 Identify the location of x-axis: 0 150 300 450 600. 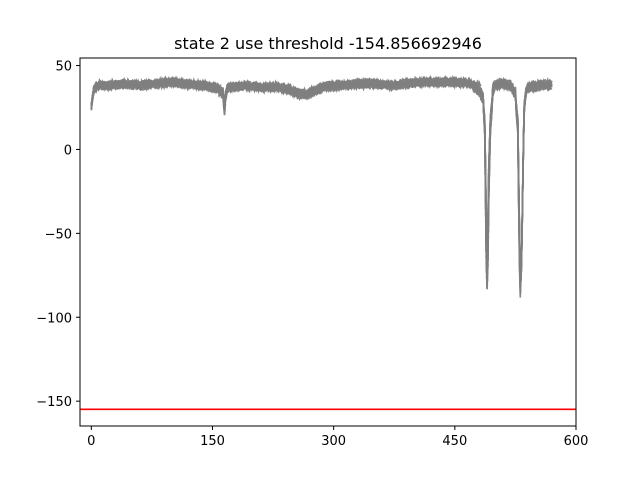
(337, 437).